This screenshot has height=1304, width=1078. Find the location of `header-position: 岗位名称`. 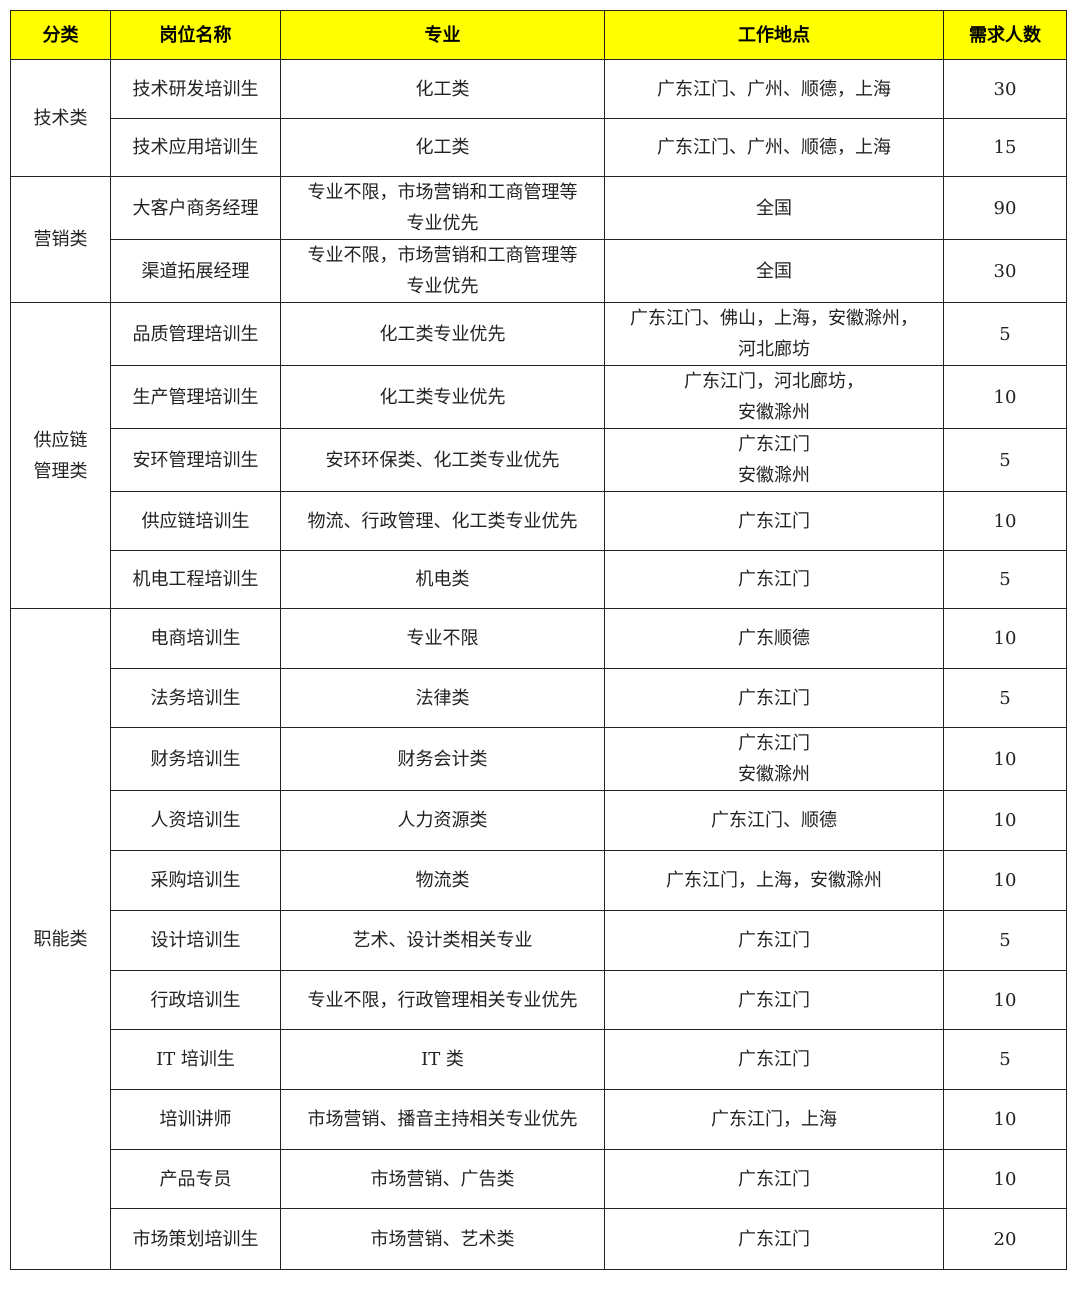

header-position: 岗位名称 is located at coordinates (195, 35).